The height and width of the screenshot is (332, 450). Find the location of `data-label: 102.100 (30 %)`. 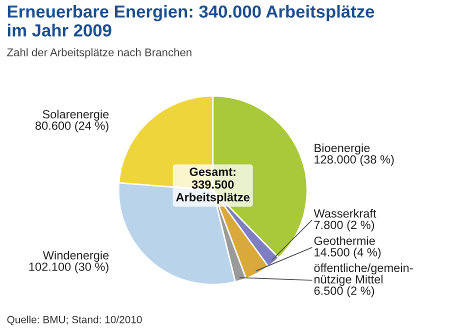

data-label: 102.100 (30 %) is located at coordinates (68, 268).